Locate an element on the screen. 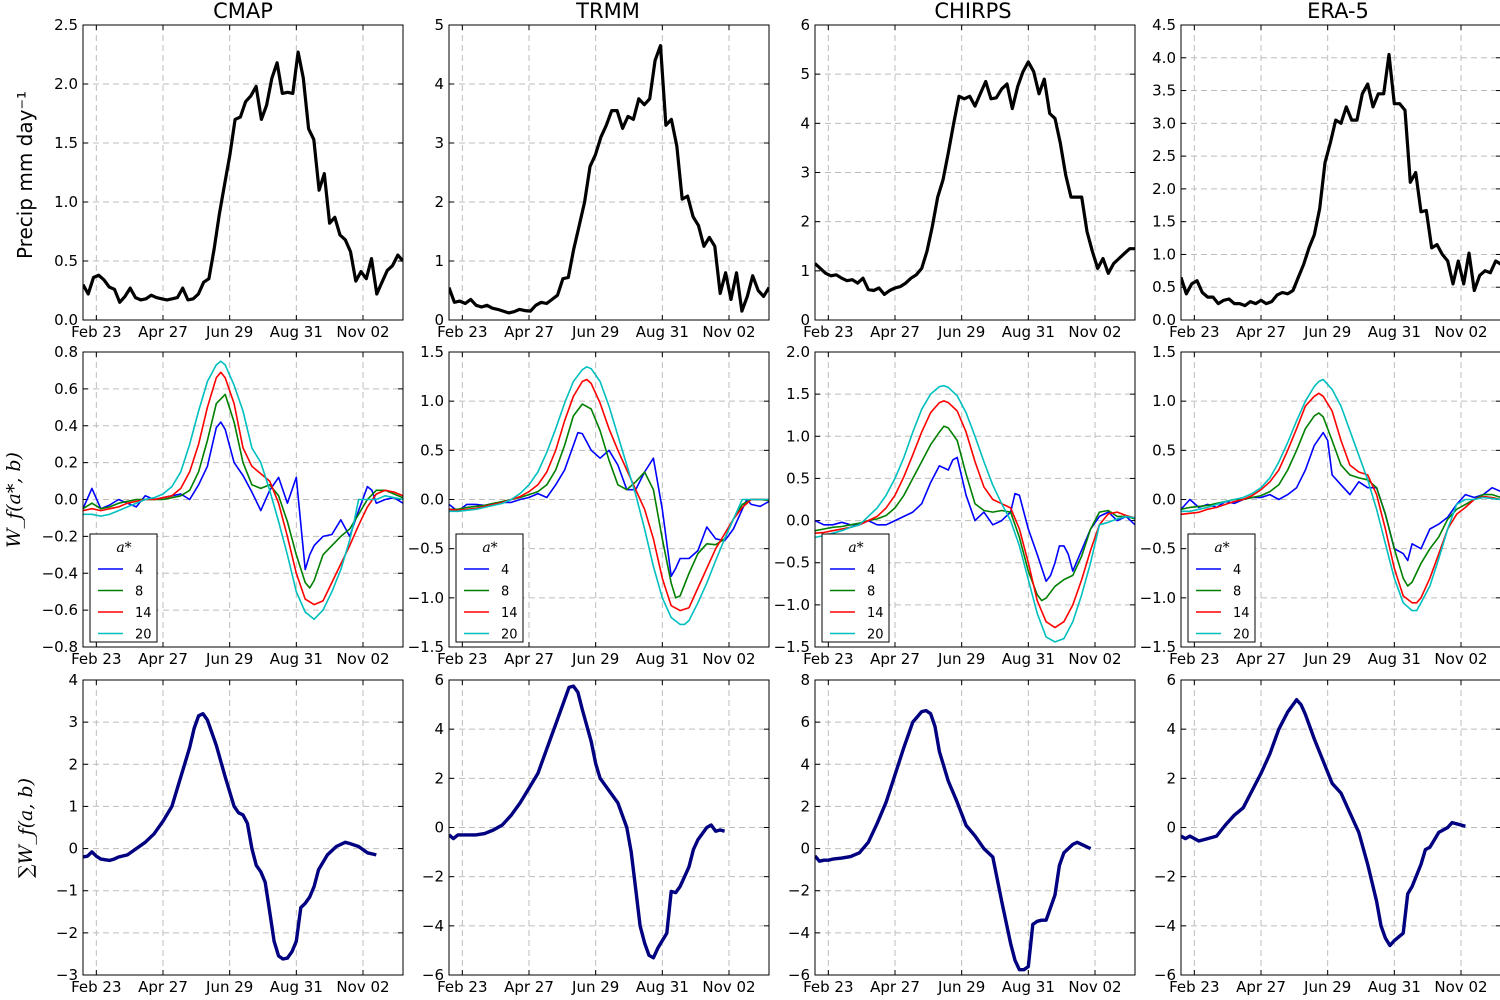 The image size is (1500, 1000). series-line-sum is located at coordinates (587, 822).